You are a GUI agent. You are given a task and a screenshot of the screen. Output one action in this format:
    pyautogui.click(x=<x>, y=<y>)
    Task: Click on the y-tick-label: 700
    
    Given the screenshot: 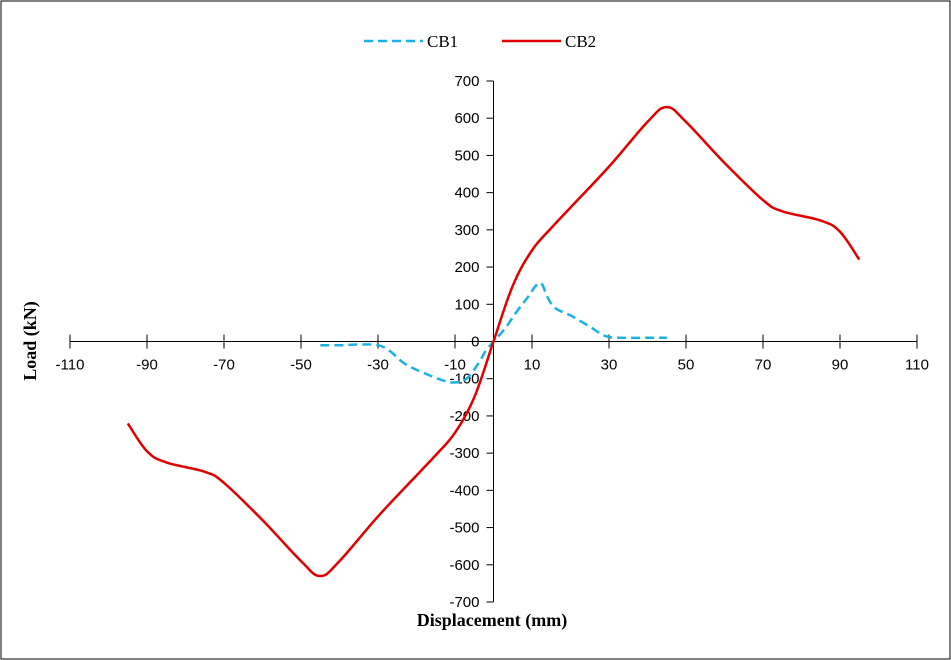 What is the action you would take?
    pyautogui.click(x=466, y=81)
    